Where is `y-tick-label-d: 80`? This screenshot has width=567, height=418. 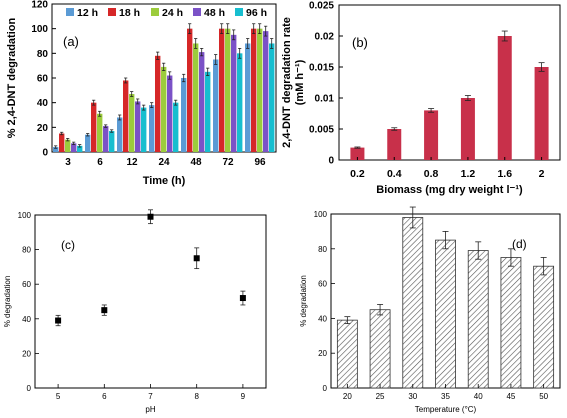
y-tick-label-d: 80 is located at coordinates (322, 249).